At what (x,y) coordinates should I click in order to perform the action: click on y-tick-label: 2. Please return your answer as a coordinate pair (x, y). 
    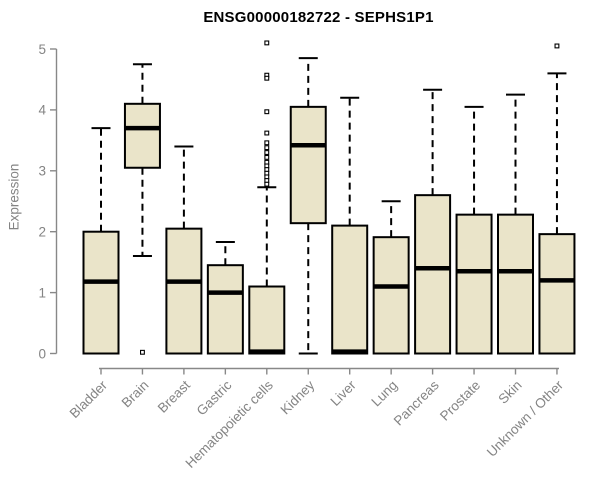
    Looking at the image, I should click on (42, 232).